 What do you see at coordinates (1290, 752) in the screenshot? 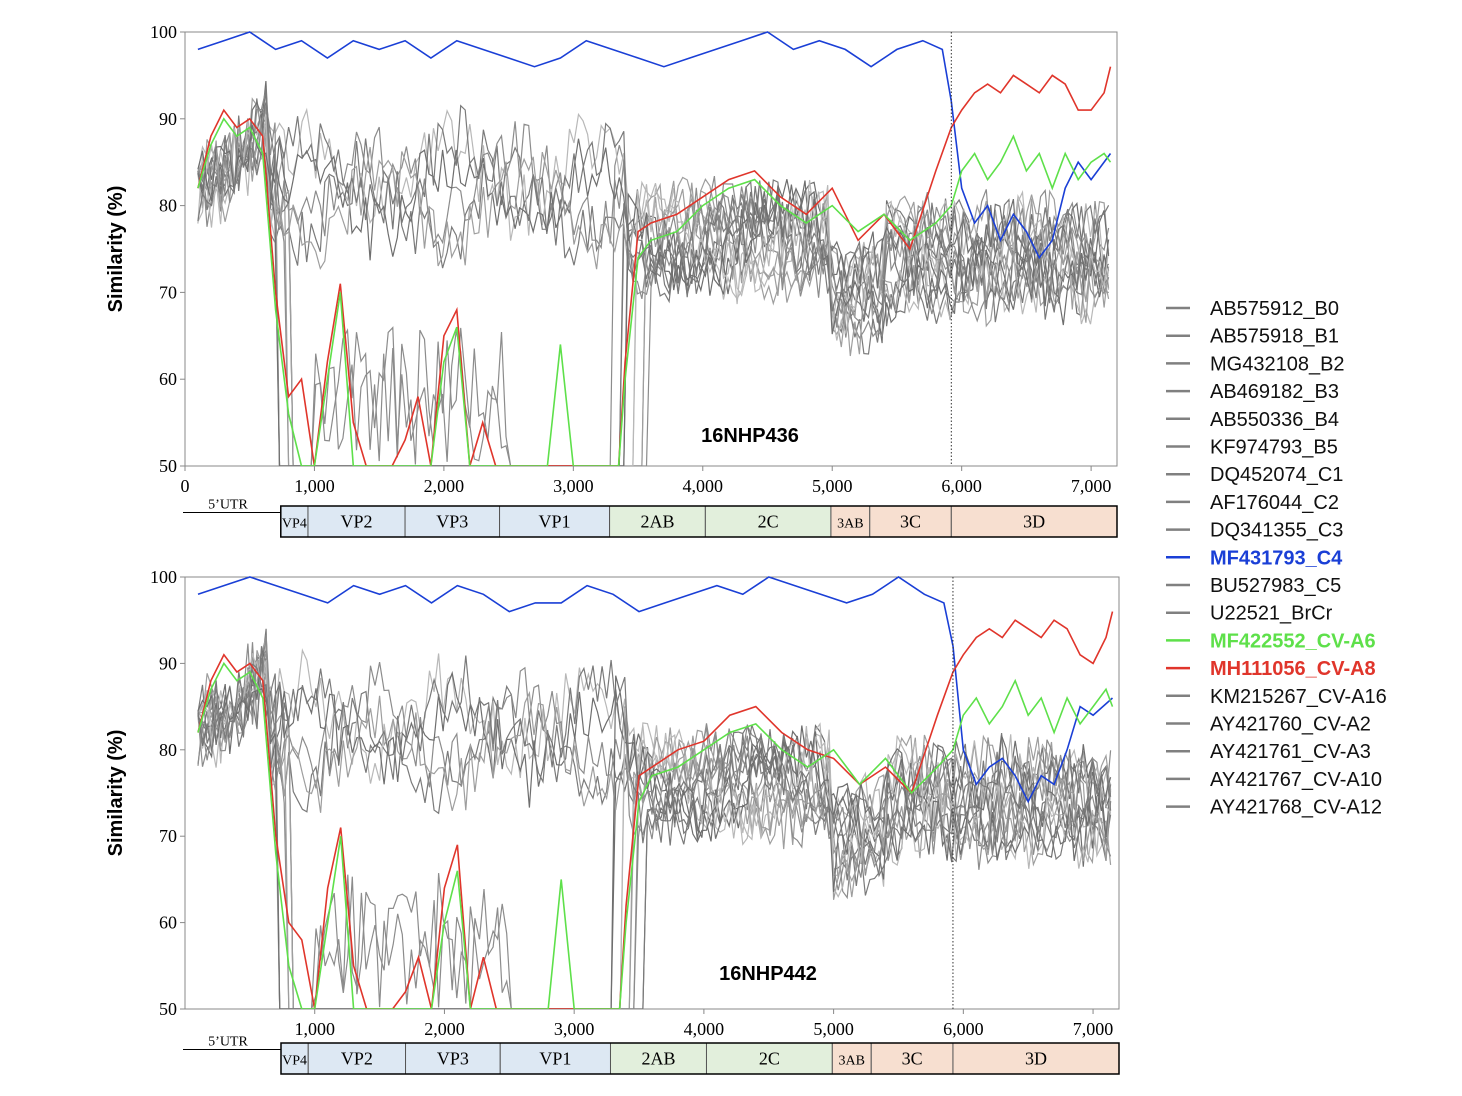
I see `legend-entry: AY421761_CV-A3` at bounding box center [1290, 752].